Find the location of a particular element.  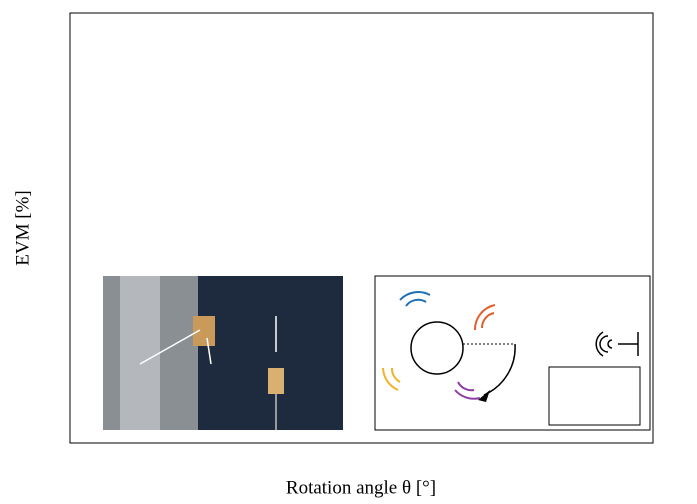

a2-waves is located at coordinates (484, 317).